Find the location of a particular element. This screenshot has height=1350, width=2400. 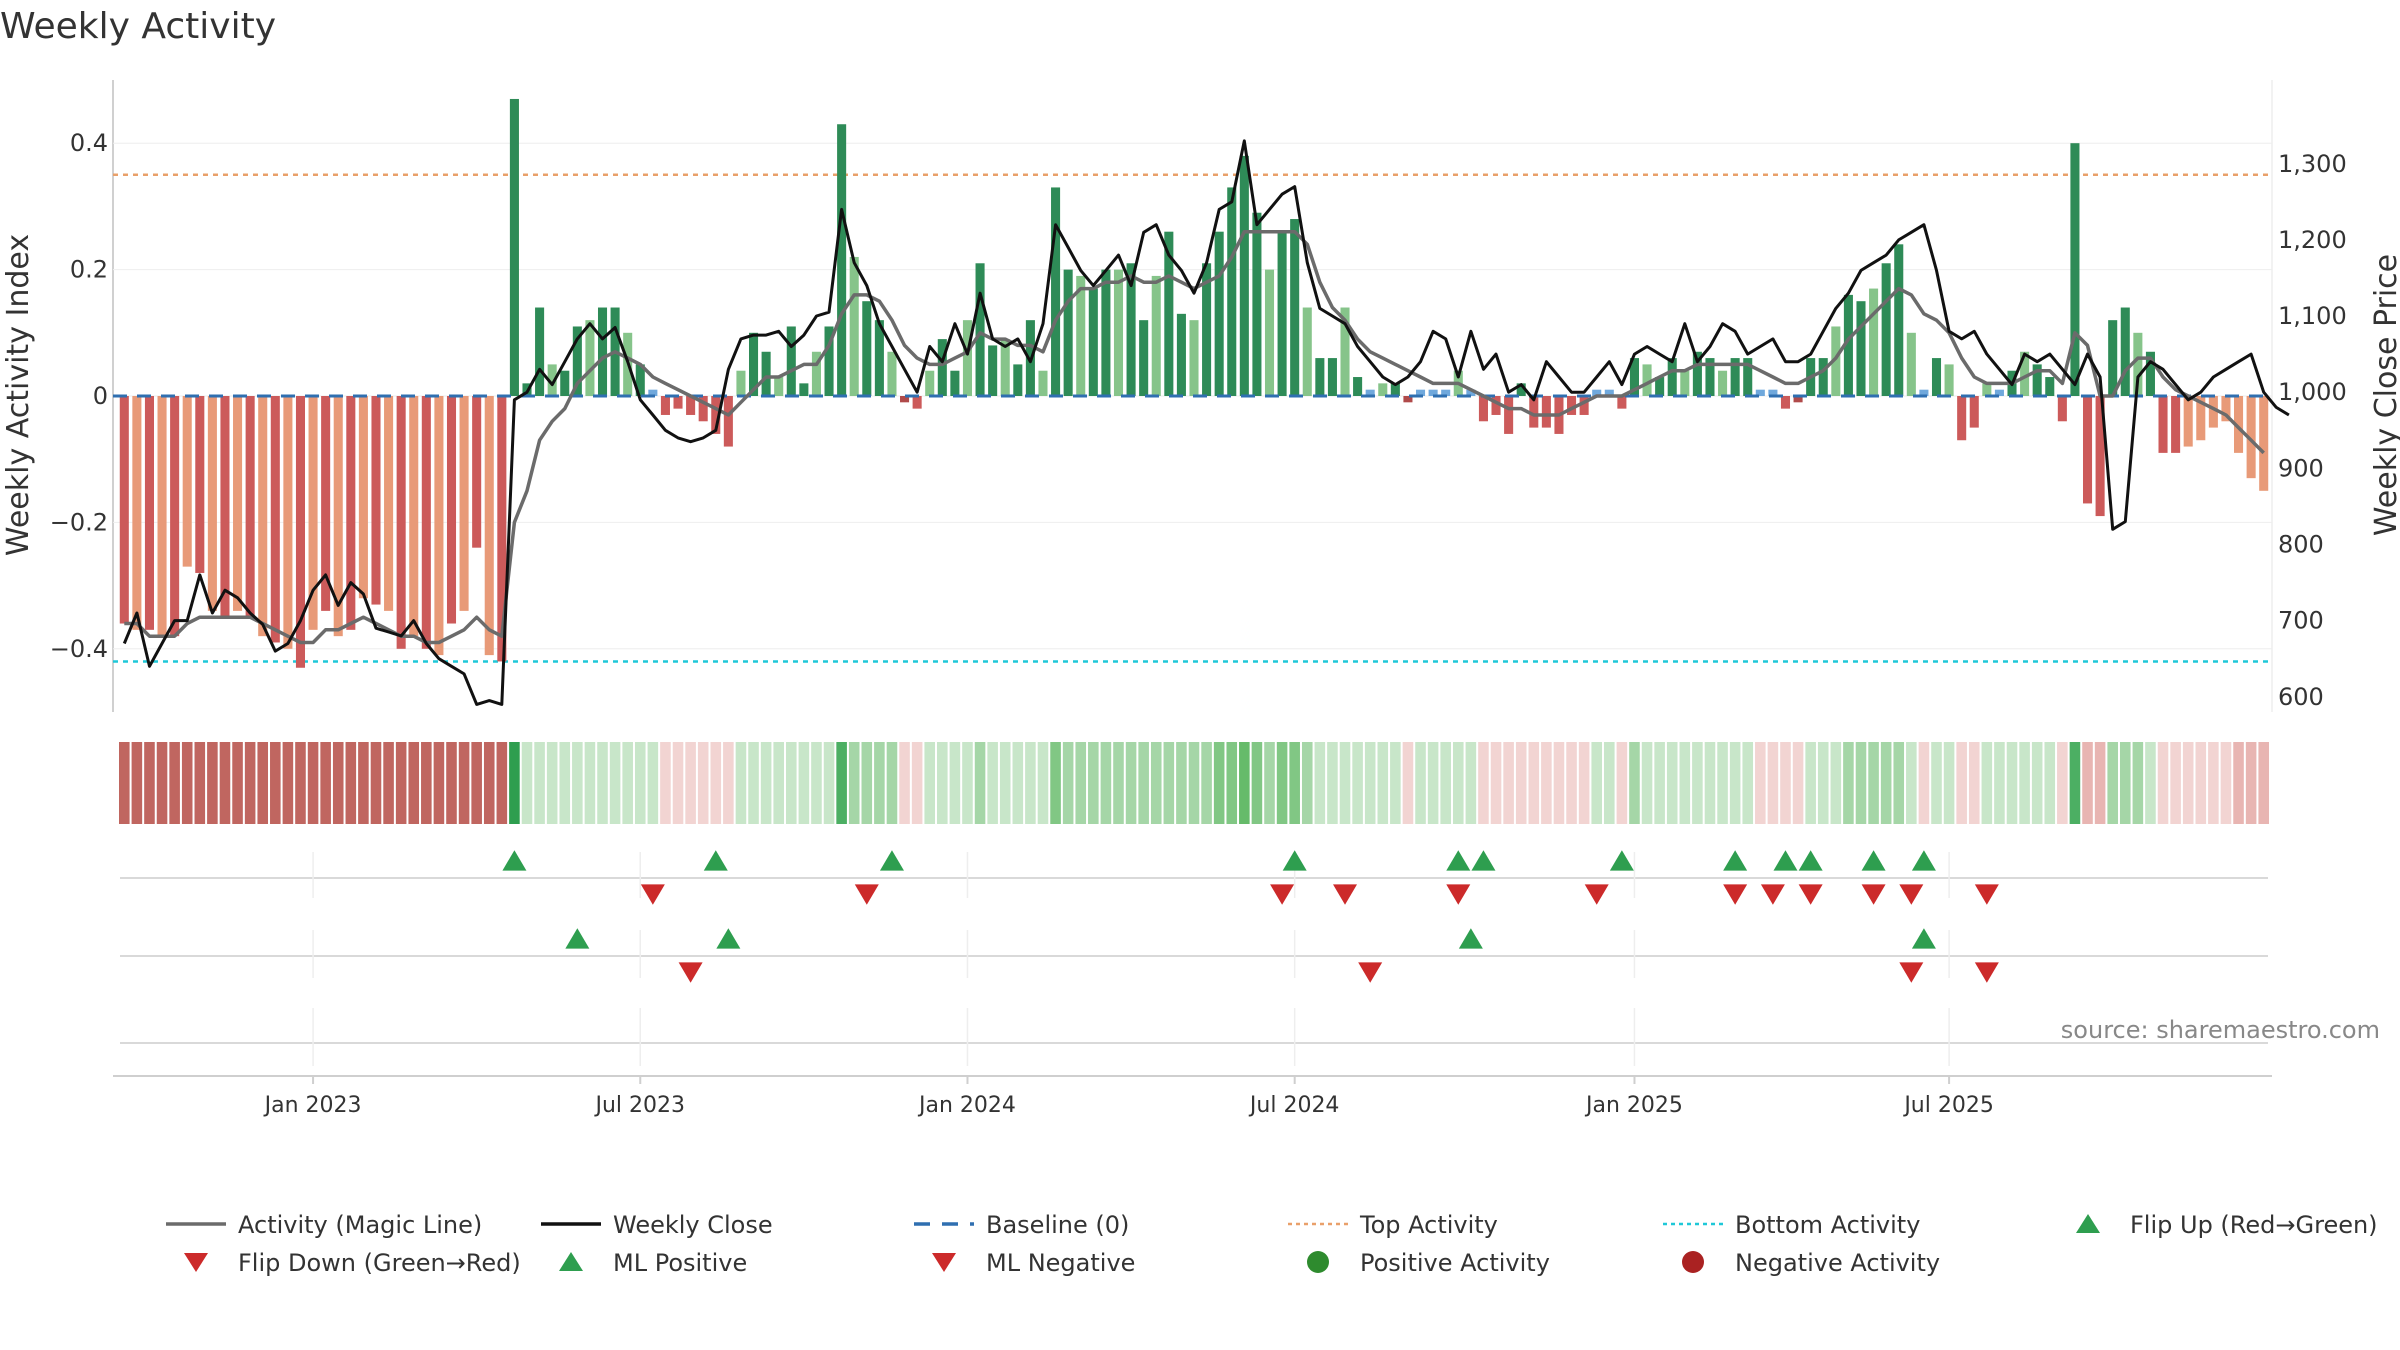

ml-negative-marker is located at coordinates (1911, 972).